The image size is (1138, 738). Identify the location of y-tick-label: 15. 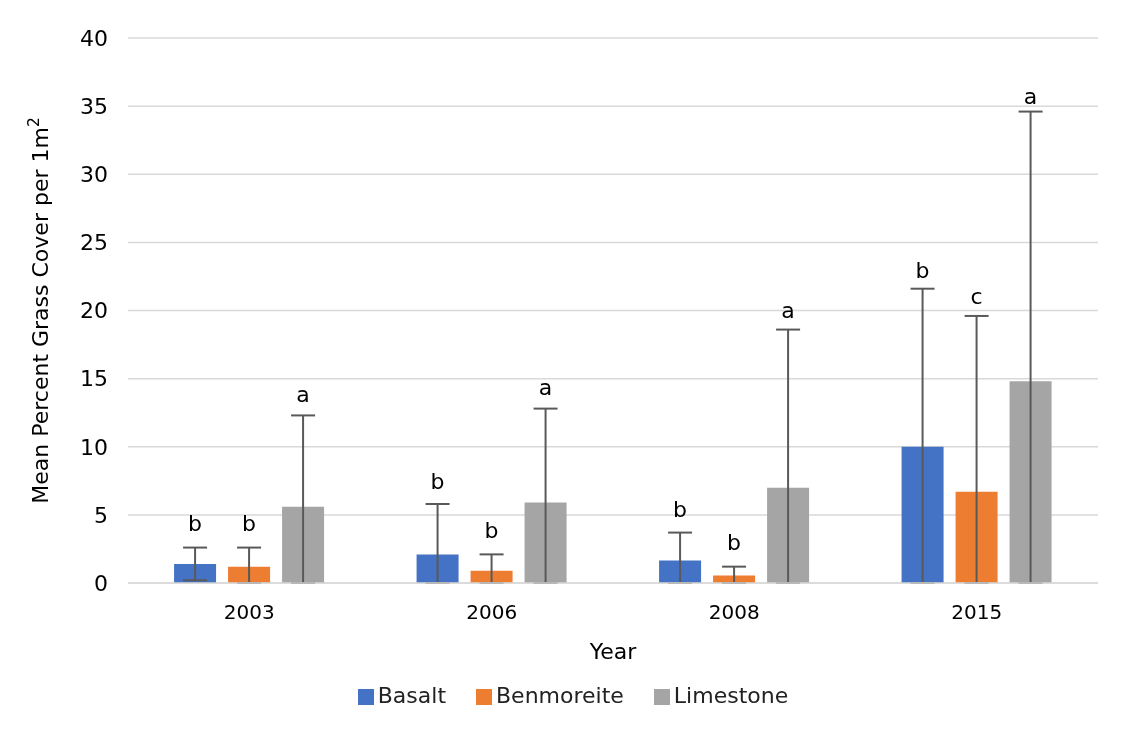
(94, 379).